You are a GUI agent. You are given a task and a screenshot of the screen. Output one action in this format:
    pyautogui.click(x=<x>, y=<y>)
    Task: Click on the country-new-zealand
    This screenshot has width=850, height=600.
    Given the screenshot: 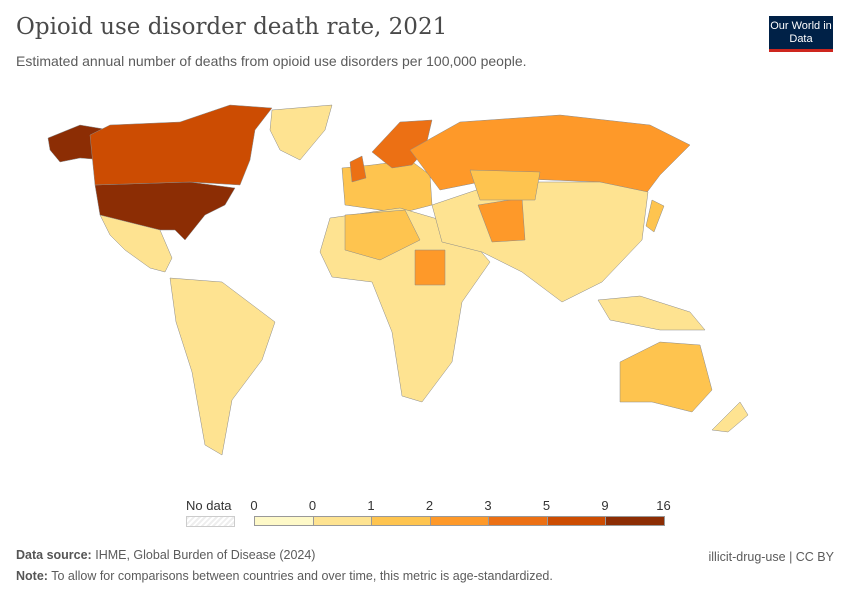 What is the action you would take?
    pyautogui.click(x=730, y=417)
    